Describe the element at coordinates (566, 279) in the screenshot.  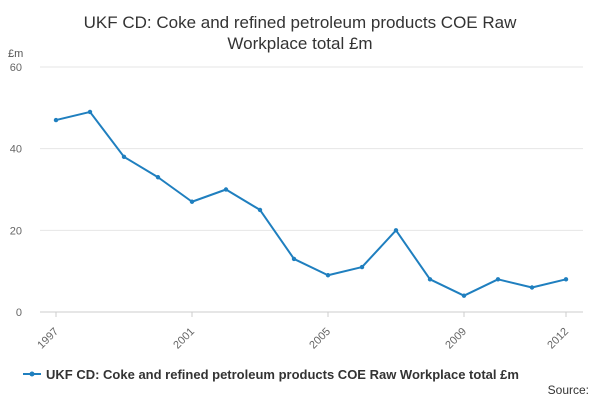
I see `data-point-2012` at that location.